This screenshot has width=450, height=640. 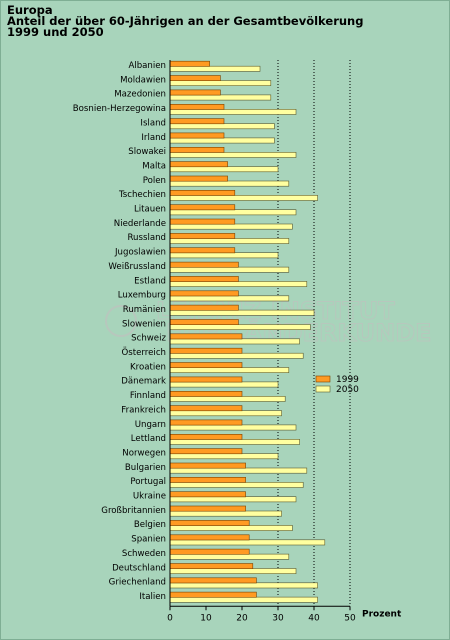 I want to click on category-label: Litauen, so click(x=150, y=210).